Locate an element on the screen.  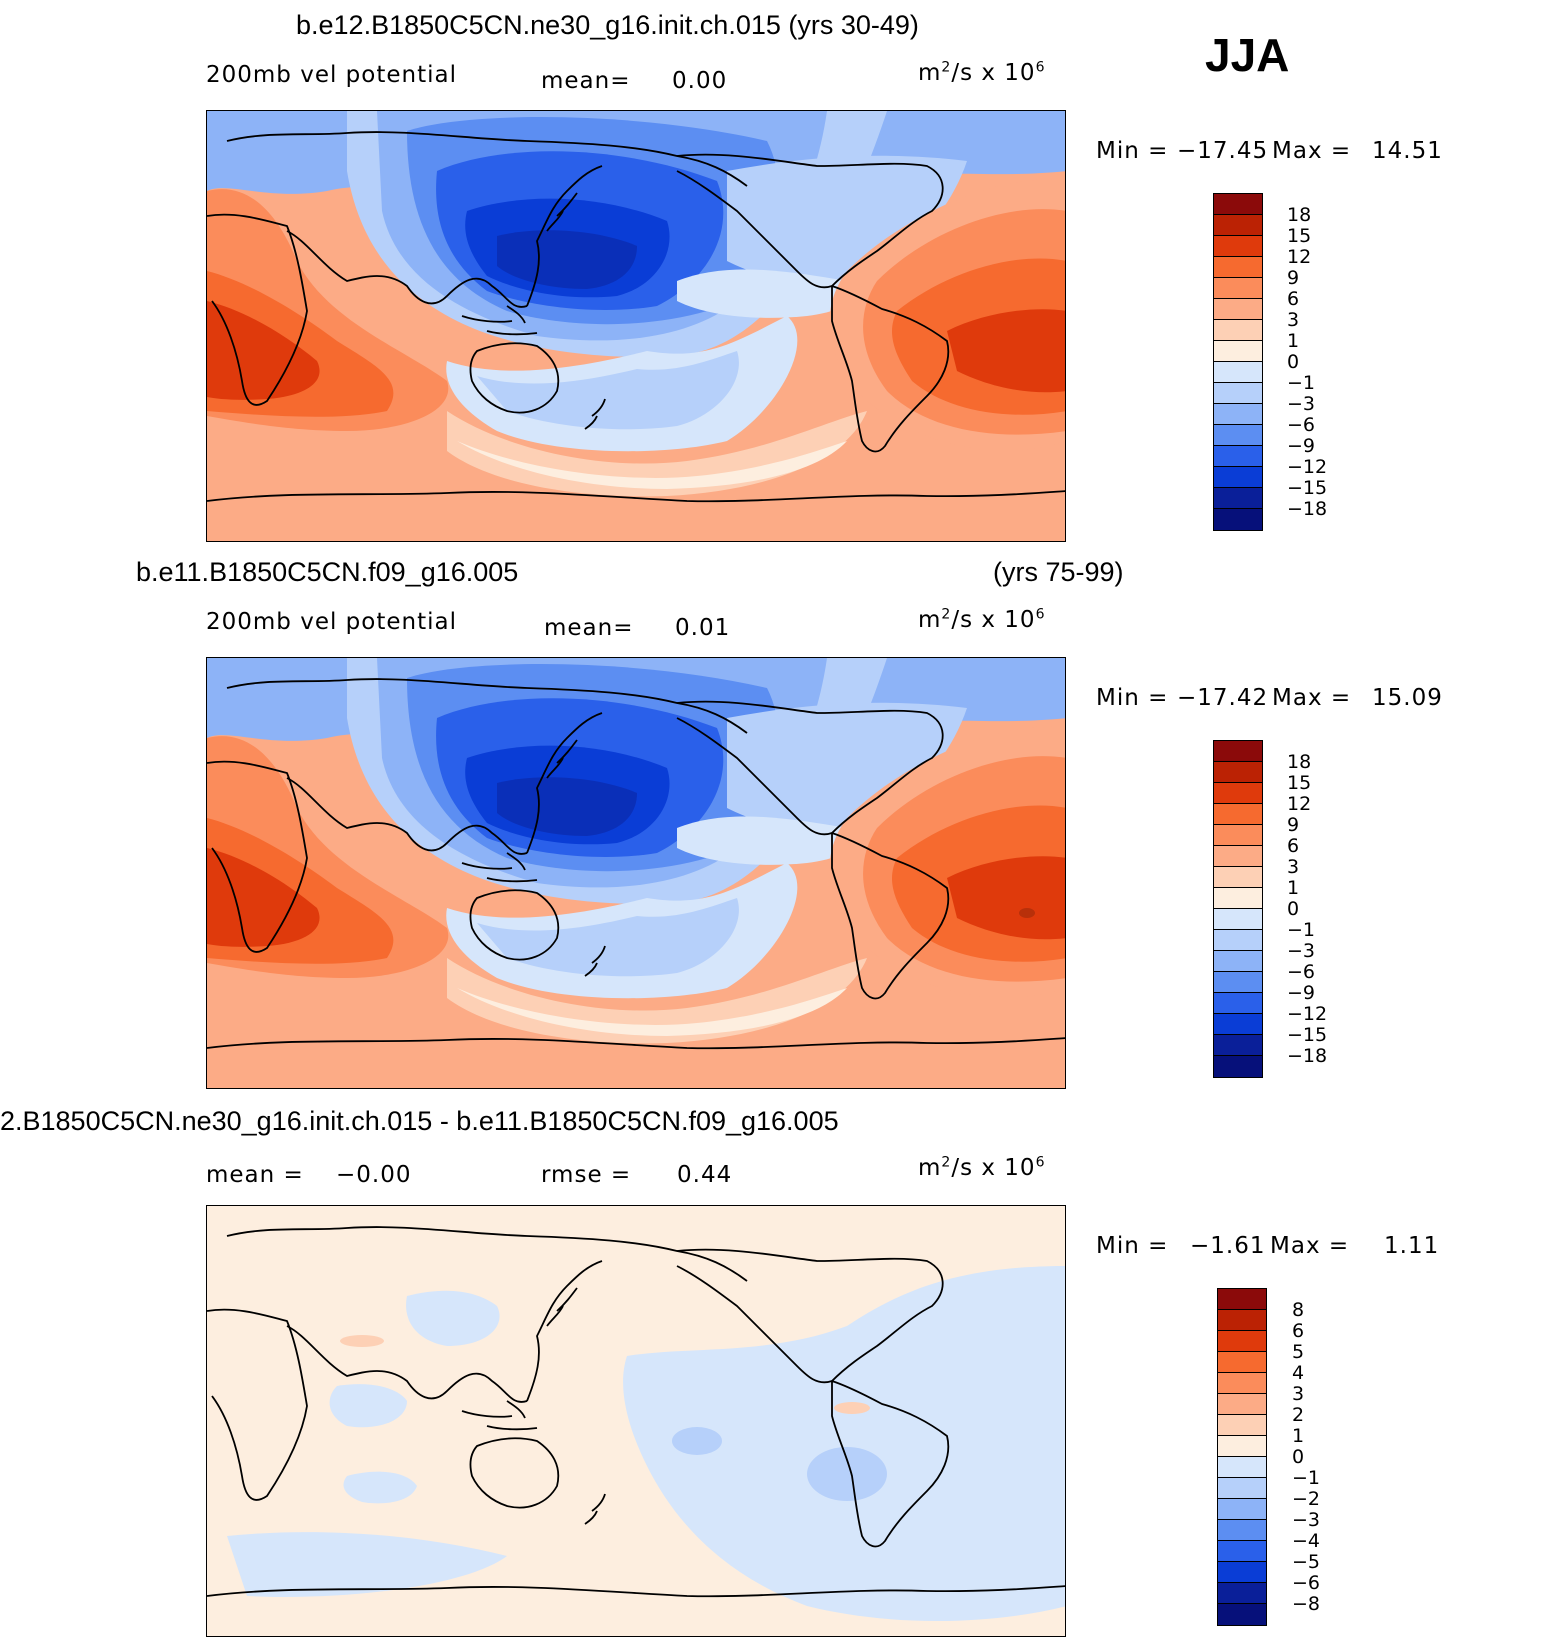
colorbar-label: −18 is located at coordinates (1307, 1056).